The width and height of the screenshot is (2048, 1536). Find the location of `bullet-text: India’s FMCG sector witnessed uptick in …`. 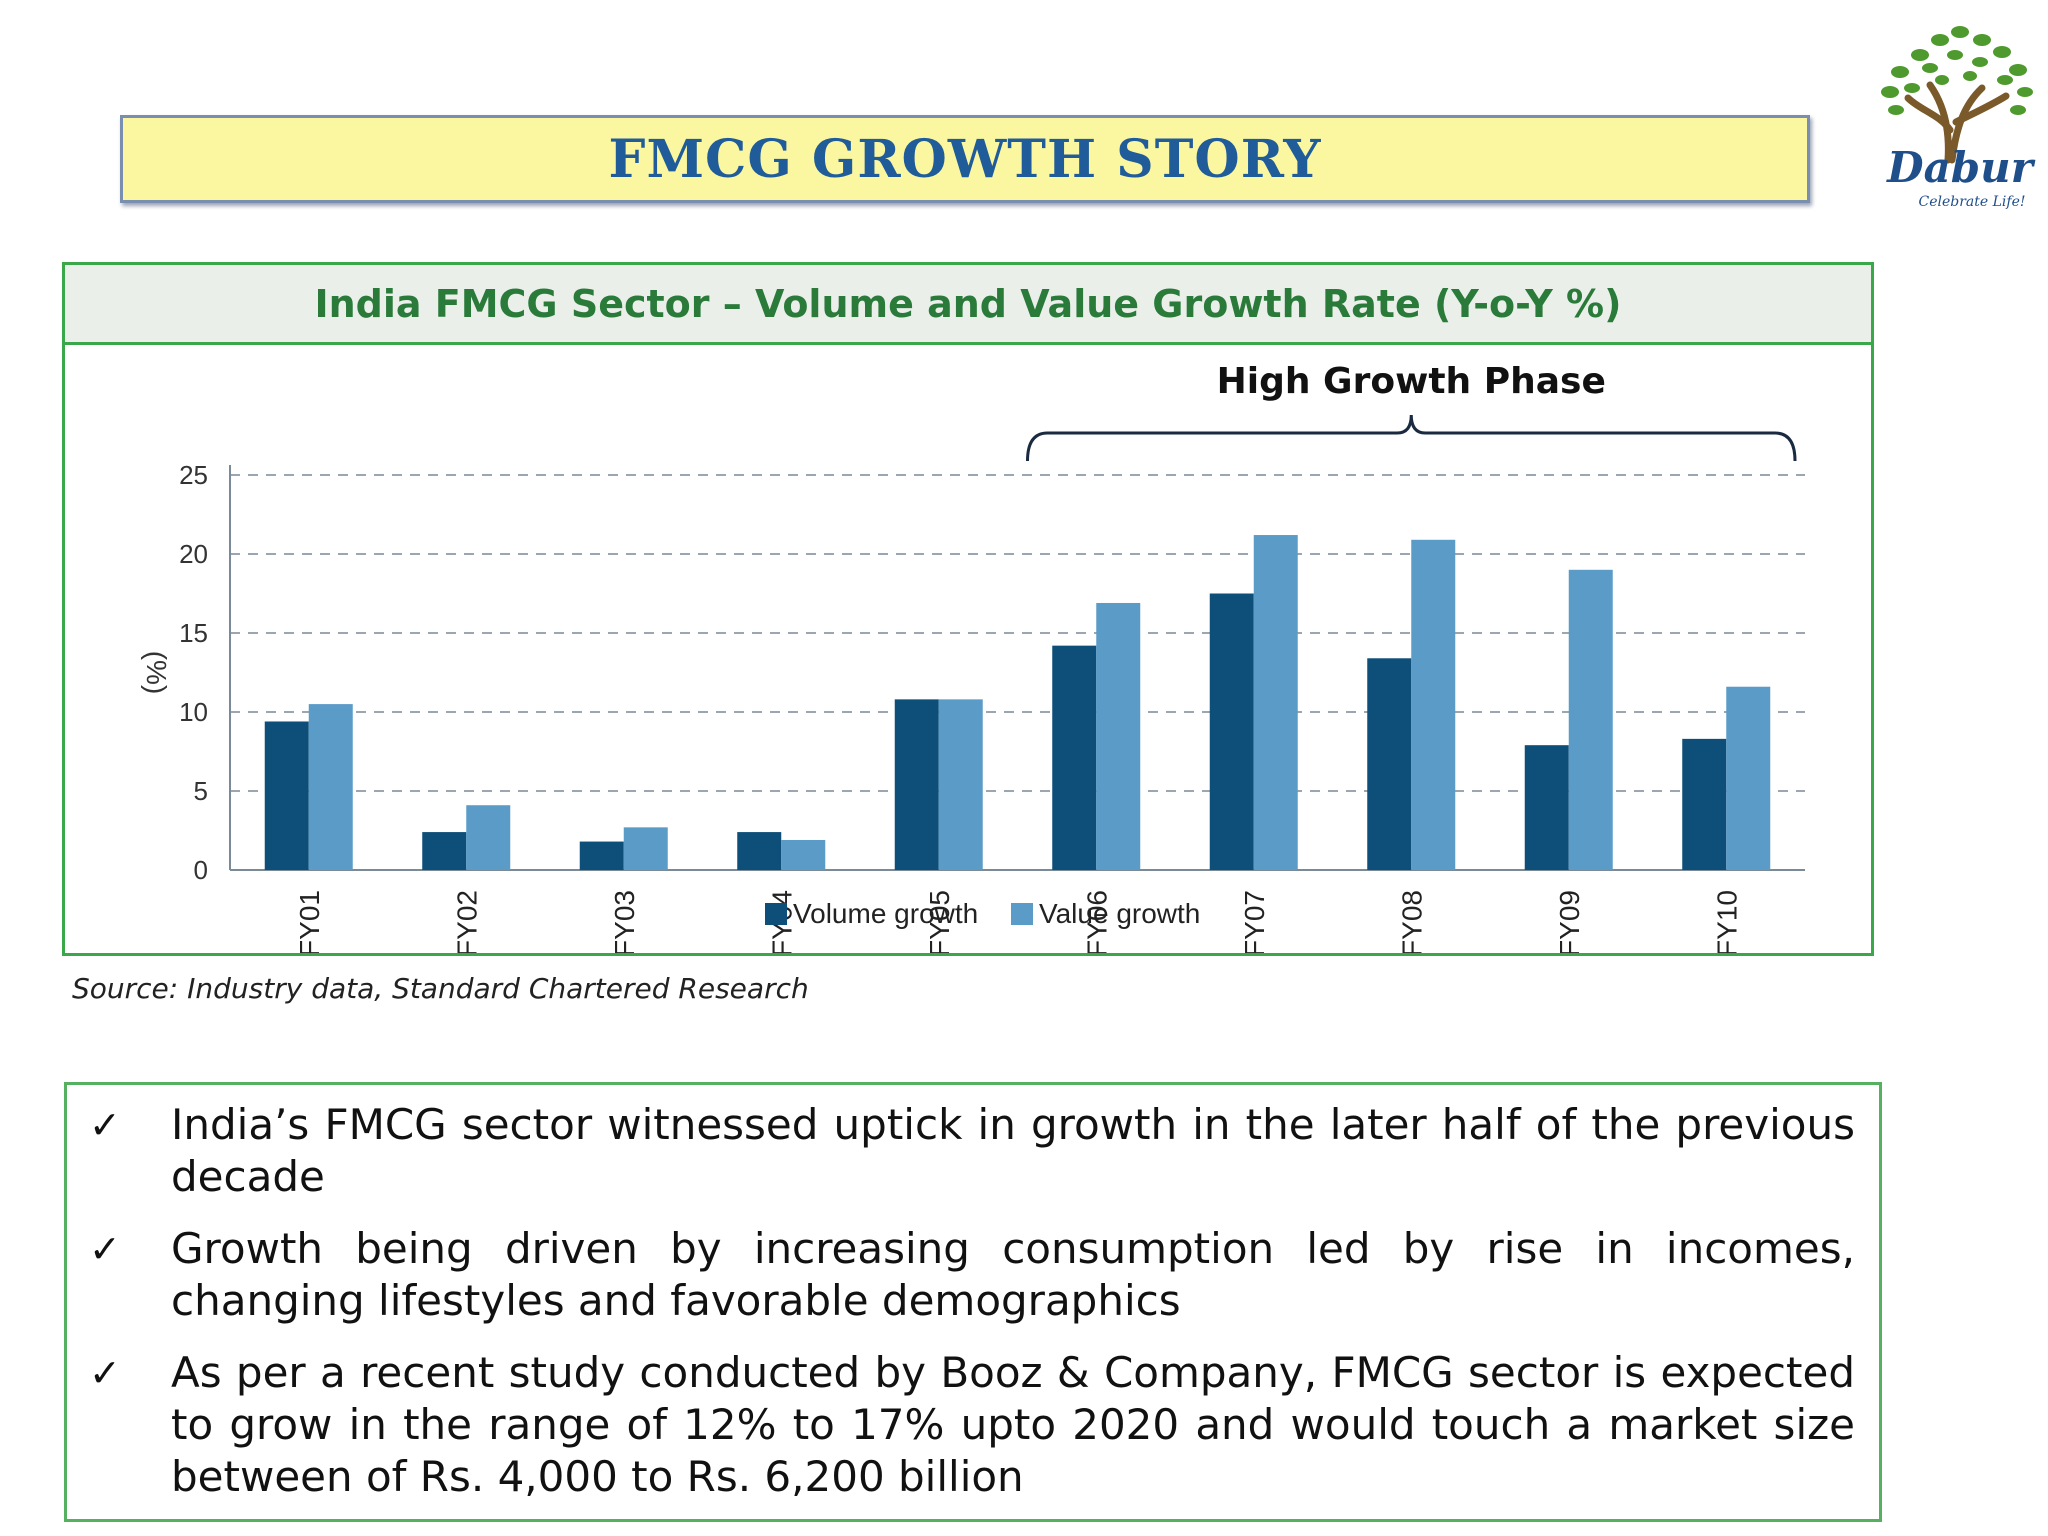

bullet-text: India’s FMCG sector witnessed uptick in … is located at coordinates (1013, 1150).